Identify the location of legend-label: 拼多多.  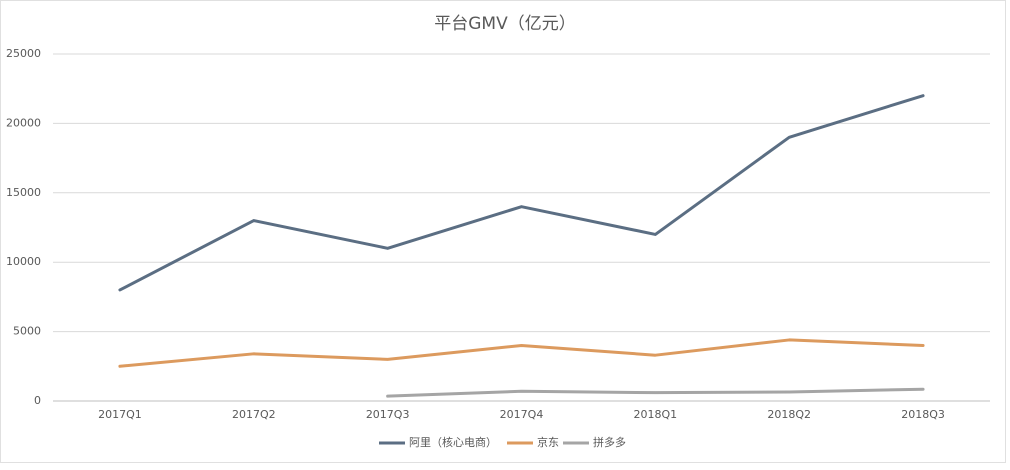
(609, 442).